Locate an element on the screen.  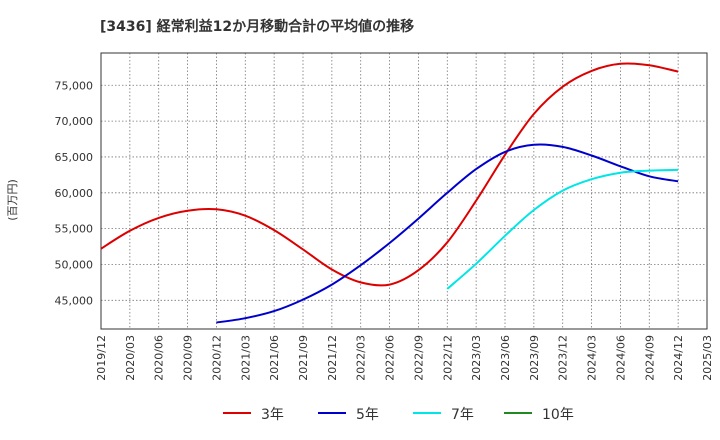
chart-title: [3436] 経常利益12か月移動合計の平均値の推移 is located at coordinates (257, 26).